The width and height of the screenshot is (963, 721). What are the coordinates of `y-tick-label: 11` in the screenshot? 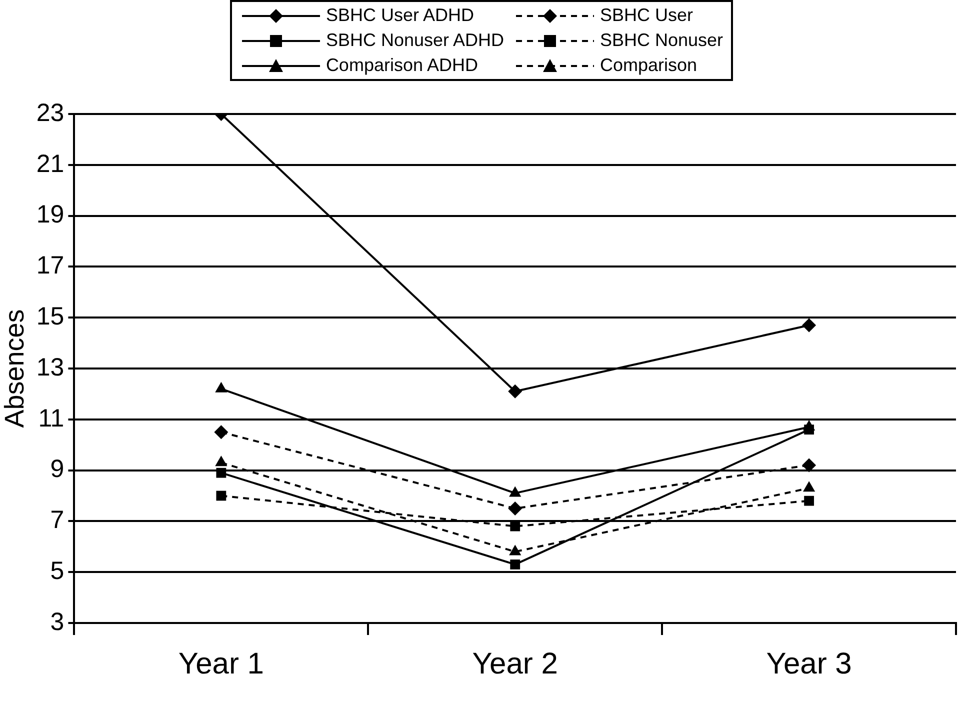 It's located at (51, 418).